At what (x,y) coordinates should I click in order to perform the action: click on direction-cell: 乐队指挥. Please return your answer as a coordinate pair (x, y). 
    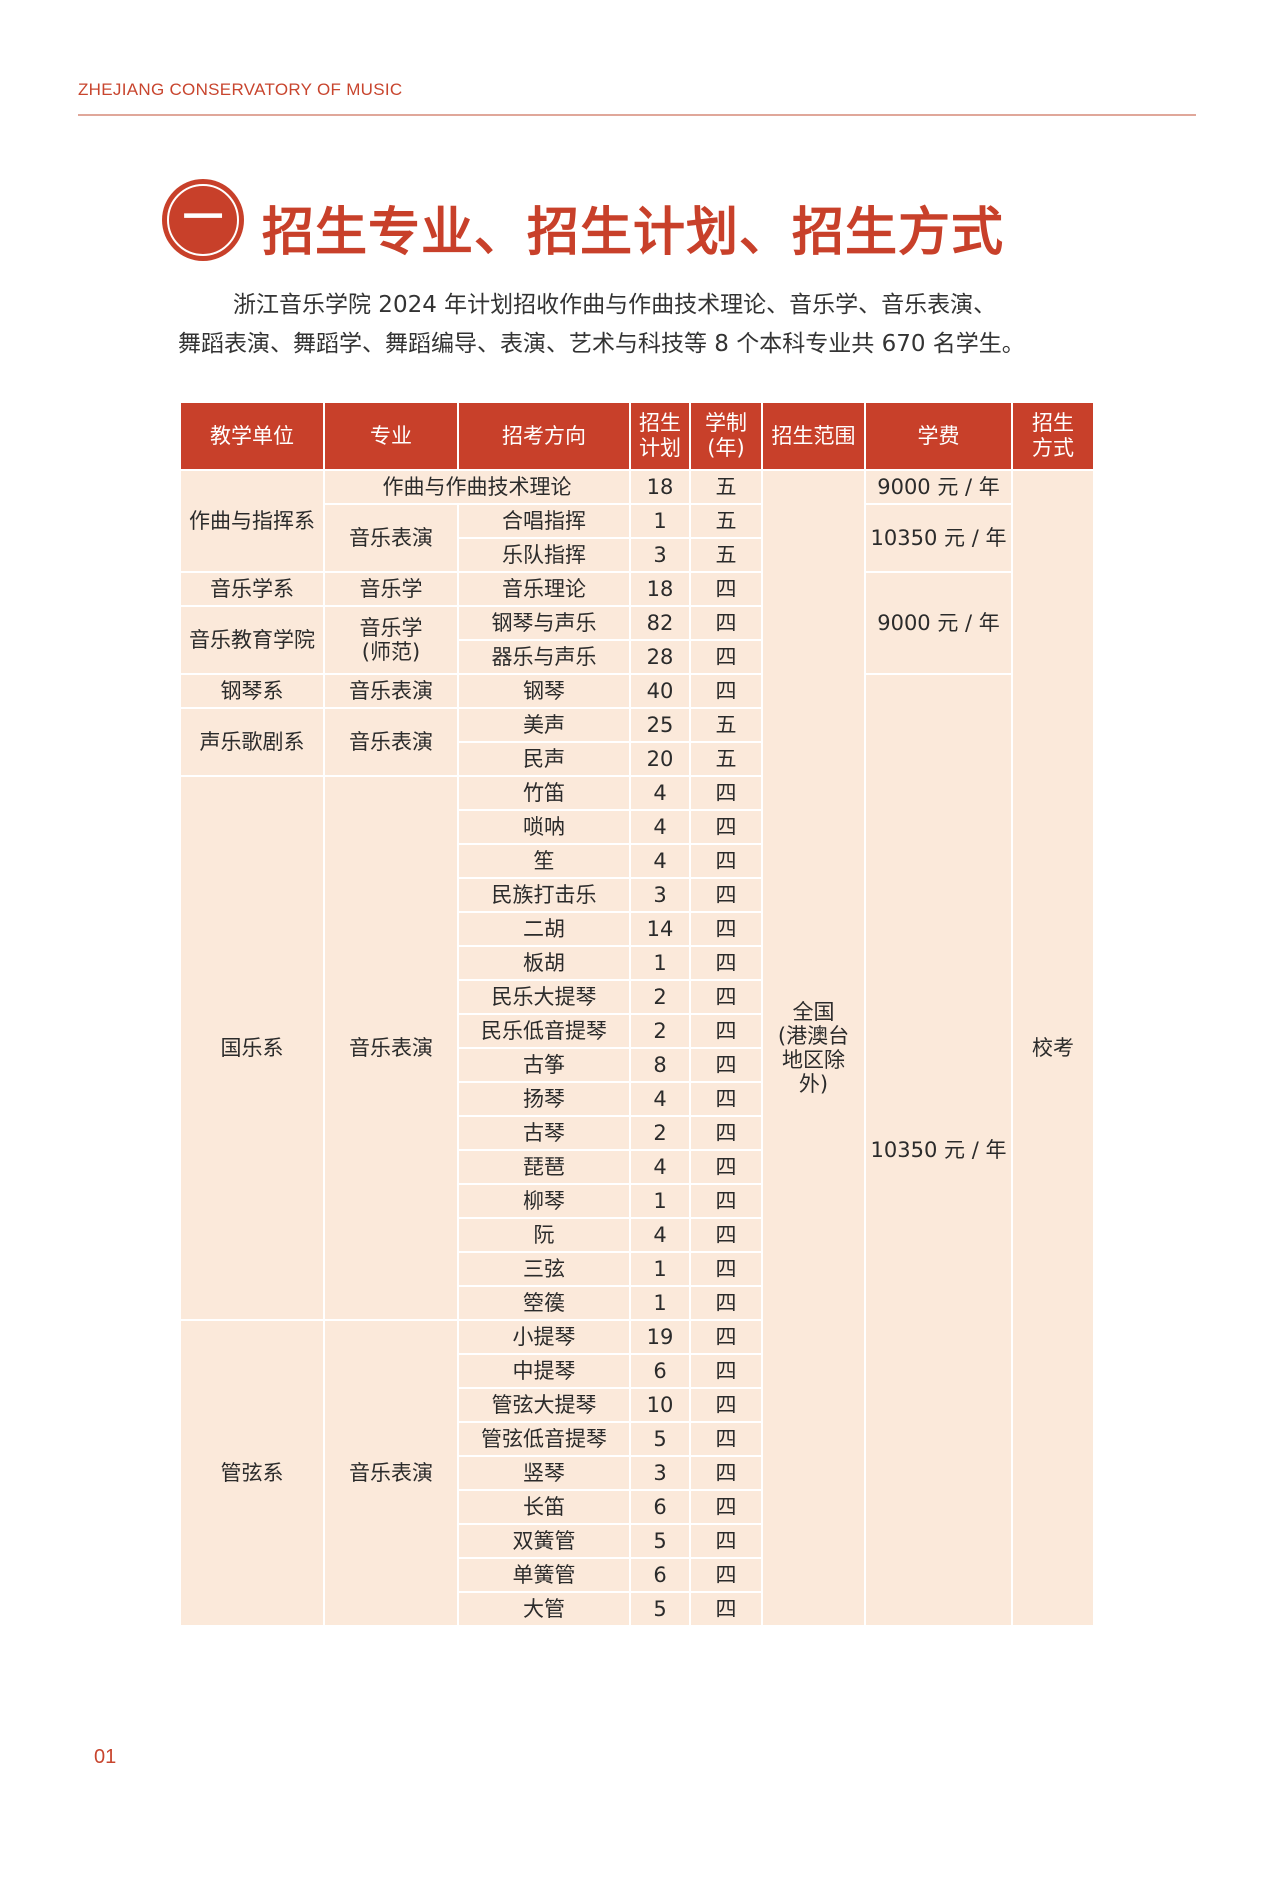
    Looking at the image, I should click on (544, 555).